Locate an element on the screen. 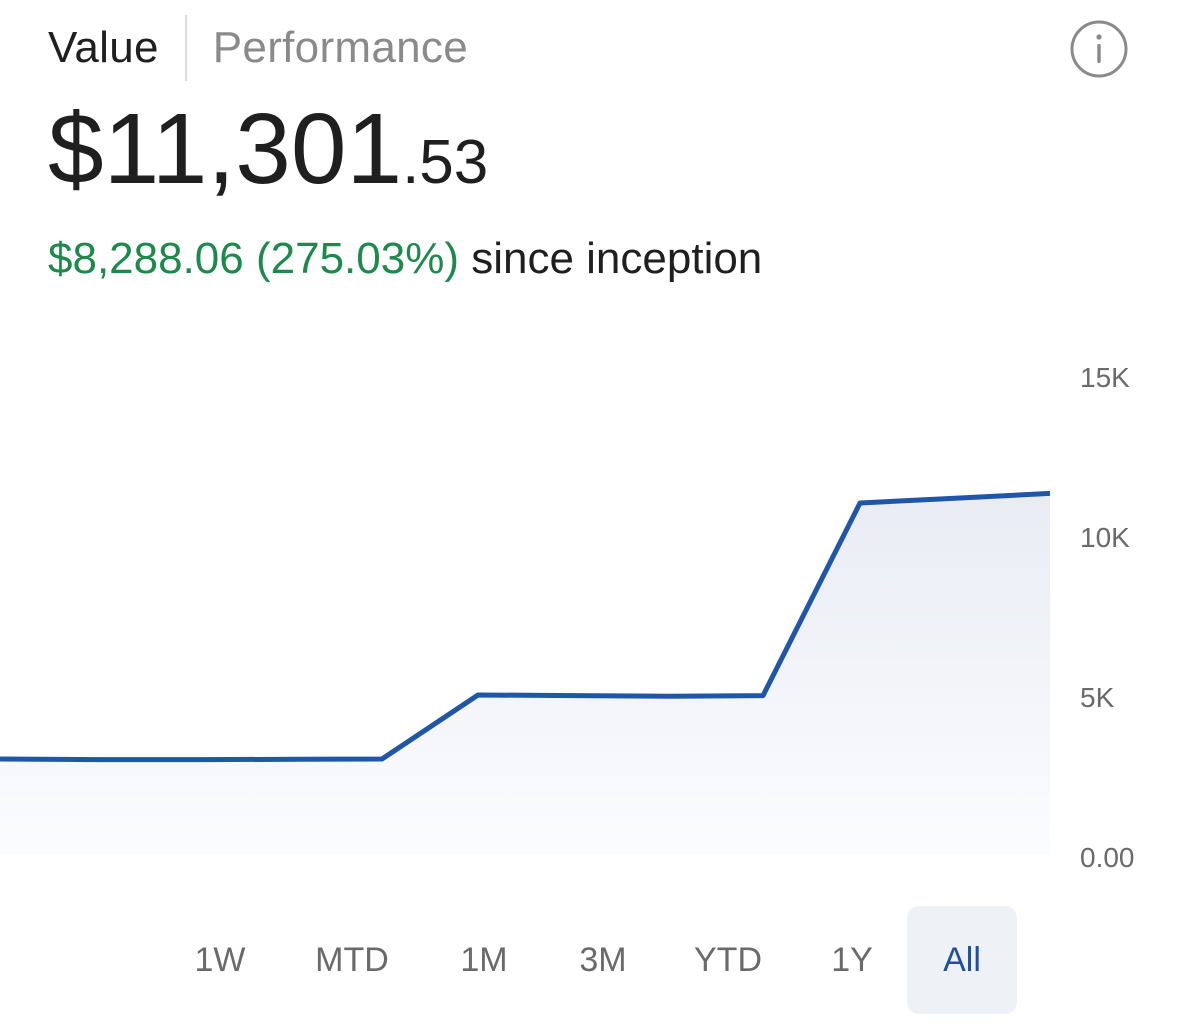 The image size is (1179, 1036). range-all: All is located at coordinates (962, 960).